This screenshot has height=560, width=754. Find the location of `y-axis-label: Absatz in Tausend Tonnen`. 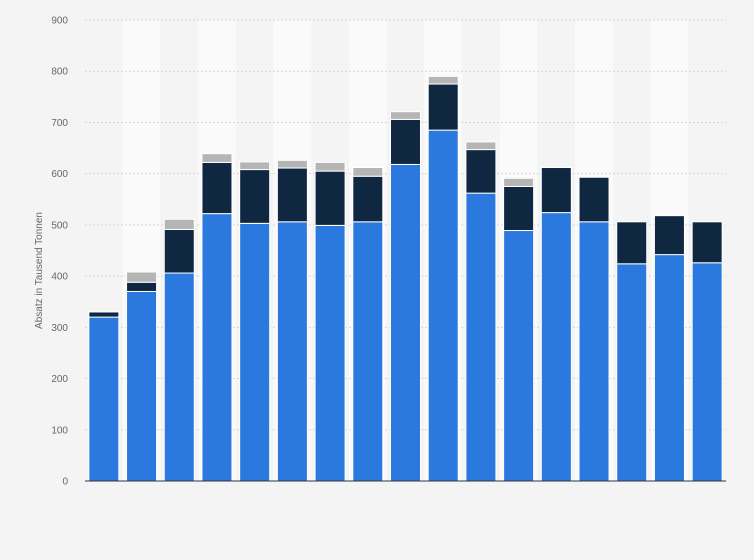

y-axis-label: Absatz in Tausend Tonnen is located at coordinates (39, 270).